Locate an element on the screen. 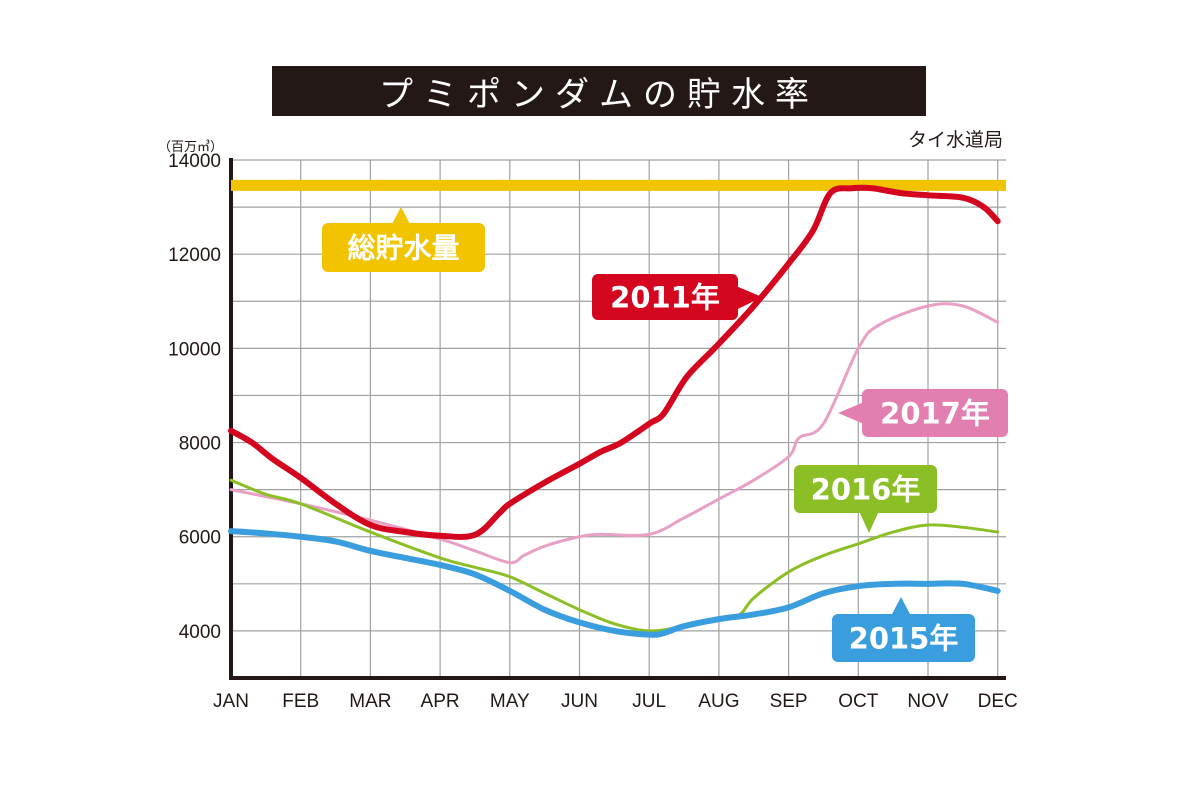  y-tick-label: 12000 is located at coordinates (194, 255).